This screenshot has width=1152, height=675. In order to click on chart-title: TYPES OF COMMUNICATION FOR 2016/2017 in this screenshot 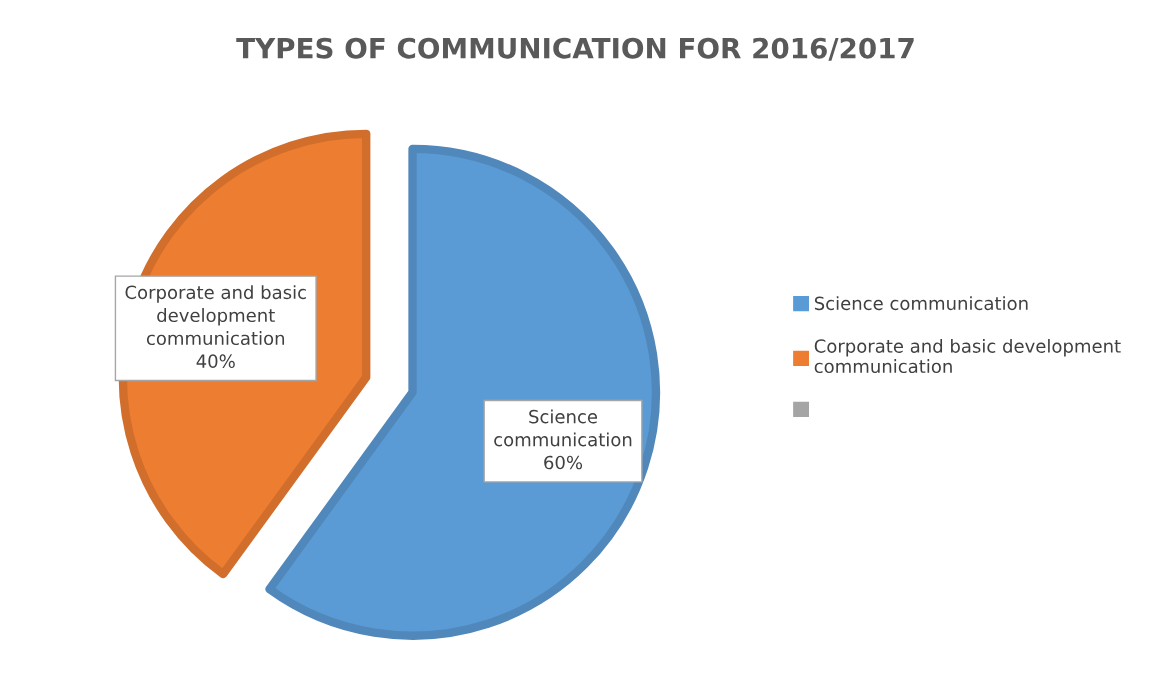, I will do `click(575, 49)`.